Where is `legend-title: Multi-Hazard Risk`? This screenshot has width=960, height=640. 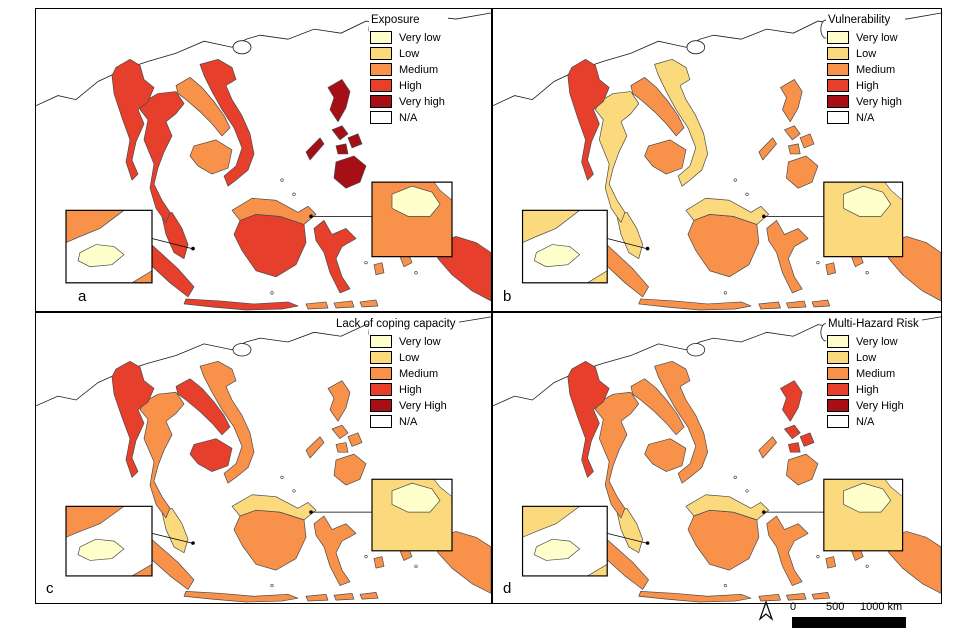
legend-title: Multi-Hazard Risk is located at coordinates (873, 324).